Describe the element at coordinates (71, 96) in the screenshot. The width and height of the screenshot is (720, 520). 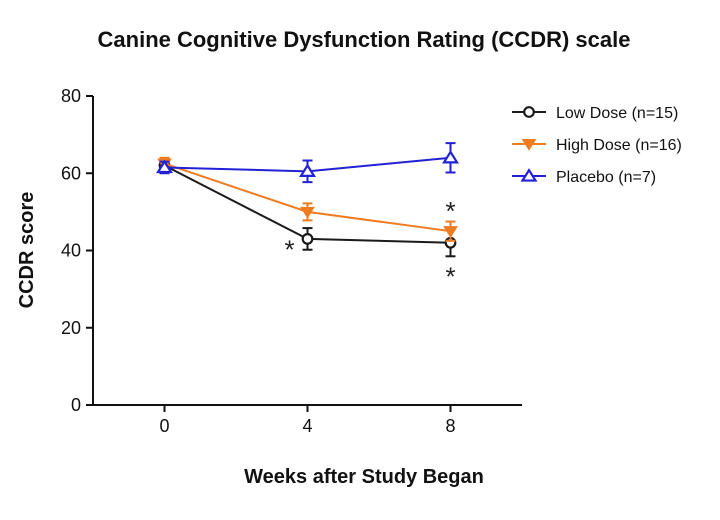
I see `y-tick-label: 80` at that location.